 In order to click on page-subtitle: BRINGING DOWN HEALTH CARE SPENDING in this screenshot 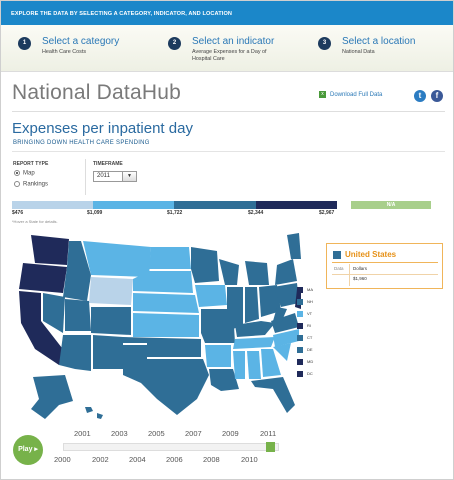, I will do `click(81, 143)`.